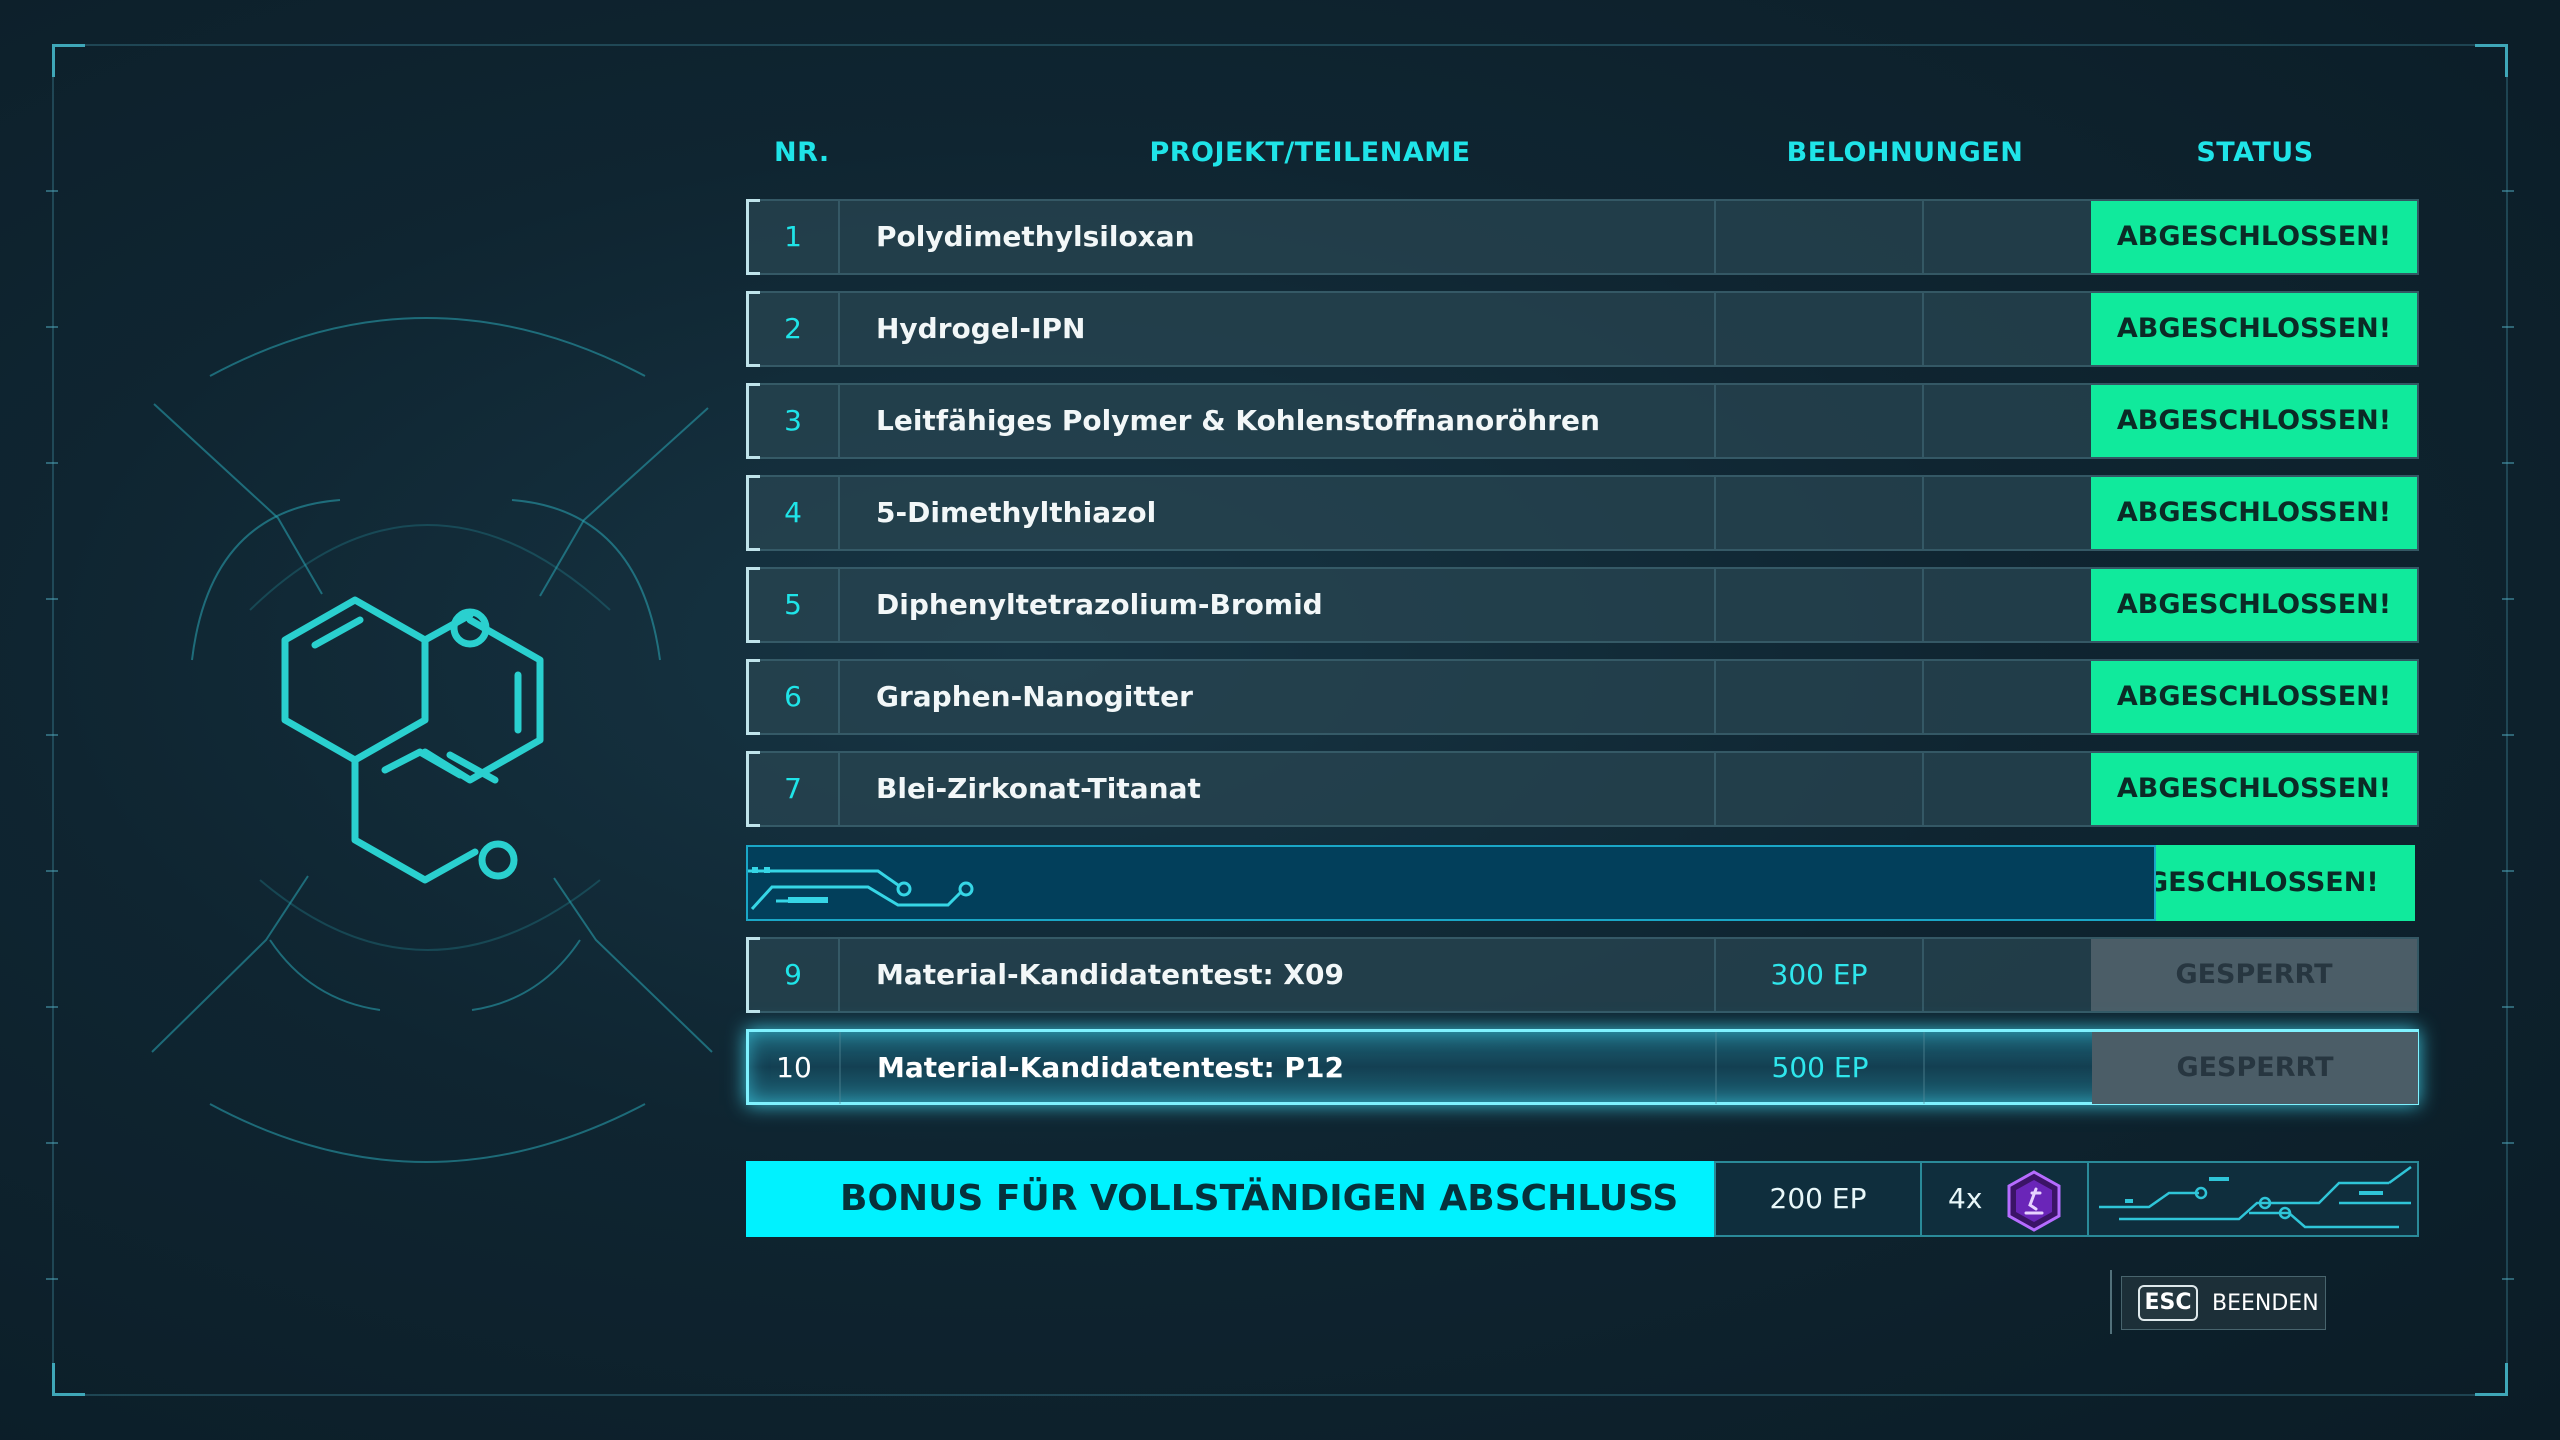 The width and height of the screenshot is (2560, 1440). I want to click on project-row-7: 7 Blei-Zirkonat-Titanat ABGESCHLOSSEN!, so click(1582, 789).